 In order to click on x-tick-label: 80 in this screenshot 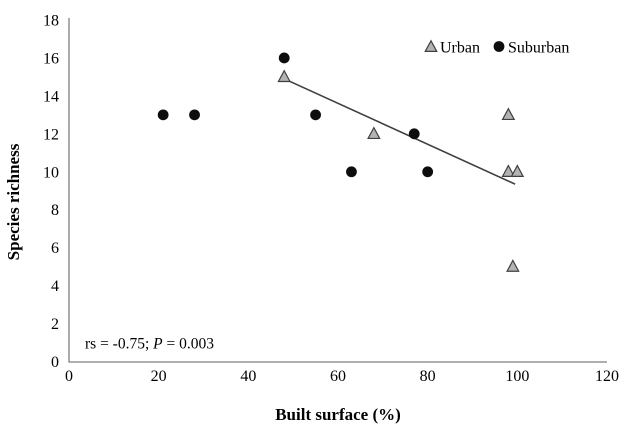, I will do `click(428, 376)`.